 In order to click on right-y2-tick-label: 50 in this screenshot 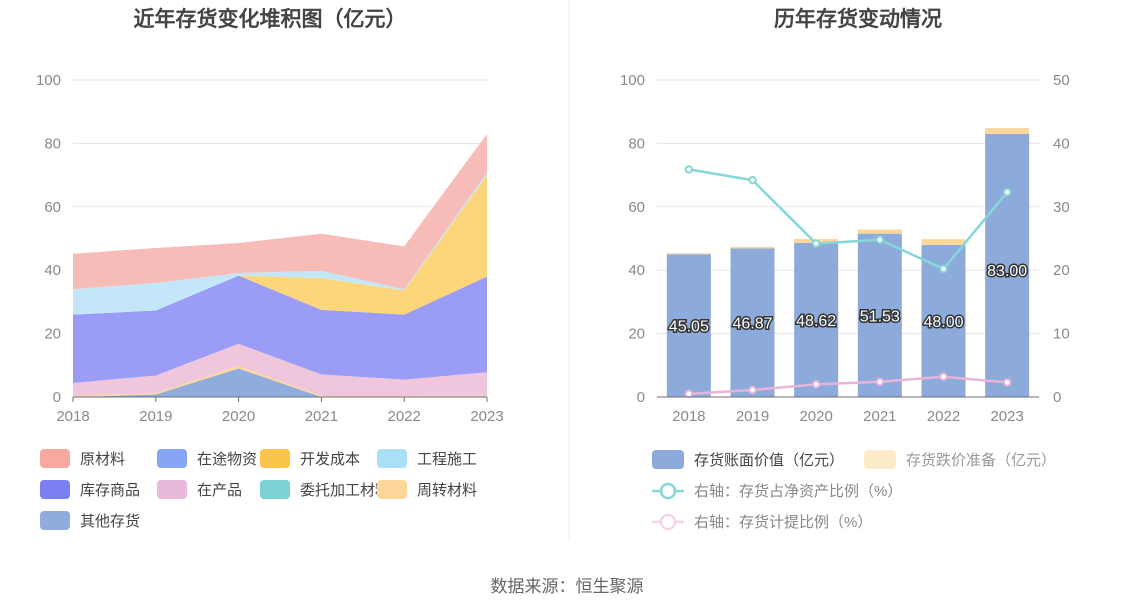, I will do `click(1061, 80)`.